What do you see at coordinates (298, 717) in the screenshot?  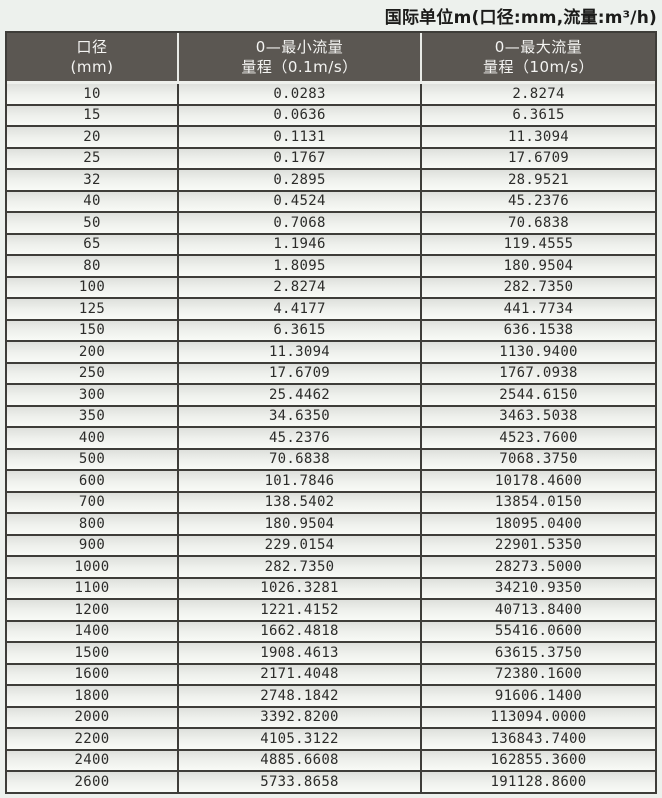 I see `min-flow-cell: 3392.8200` at bounding box center [298, 717].